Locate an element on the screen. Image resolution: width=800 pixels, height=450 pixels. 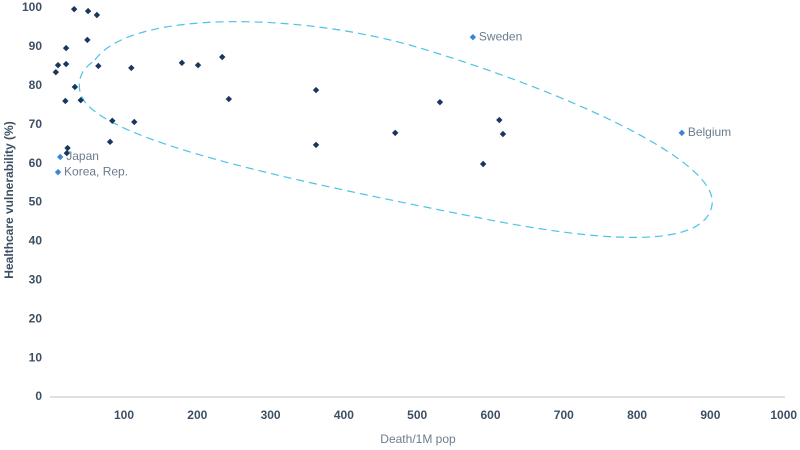
x-tick-label: 700 is located at coordinates (564, 415).